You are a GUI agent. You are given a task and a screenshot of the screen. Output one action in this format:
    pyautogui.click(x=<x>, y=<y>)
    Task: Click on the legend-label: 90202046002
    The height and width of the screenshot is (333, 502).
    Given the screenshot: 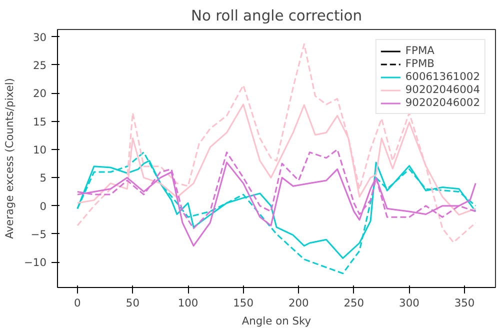 What is the action you would take?
    pyautogui.click(x=442, y=102)
    